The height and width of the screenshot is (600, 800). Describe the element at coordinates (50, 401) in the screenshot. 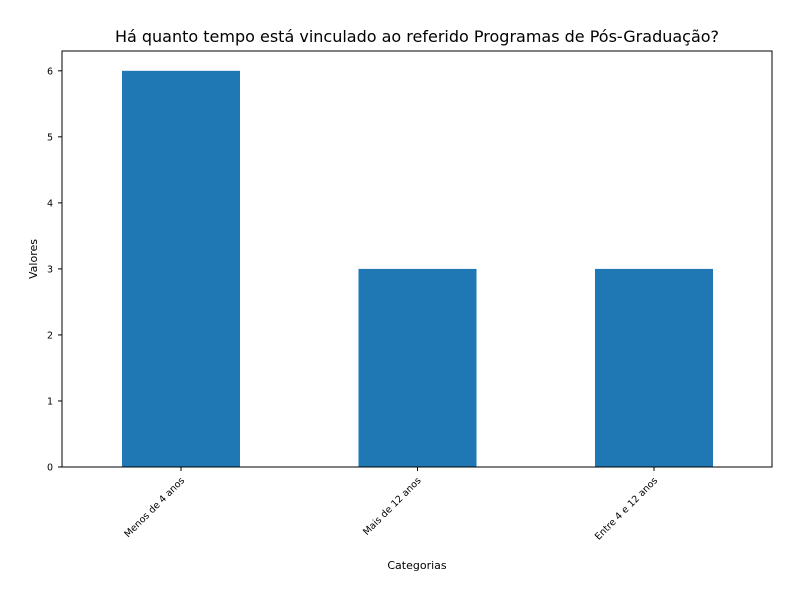

I see `y-tick-label: 1` at that location.